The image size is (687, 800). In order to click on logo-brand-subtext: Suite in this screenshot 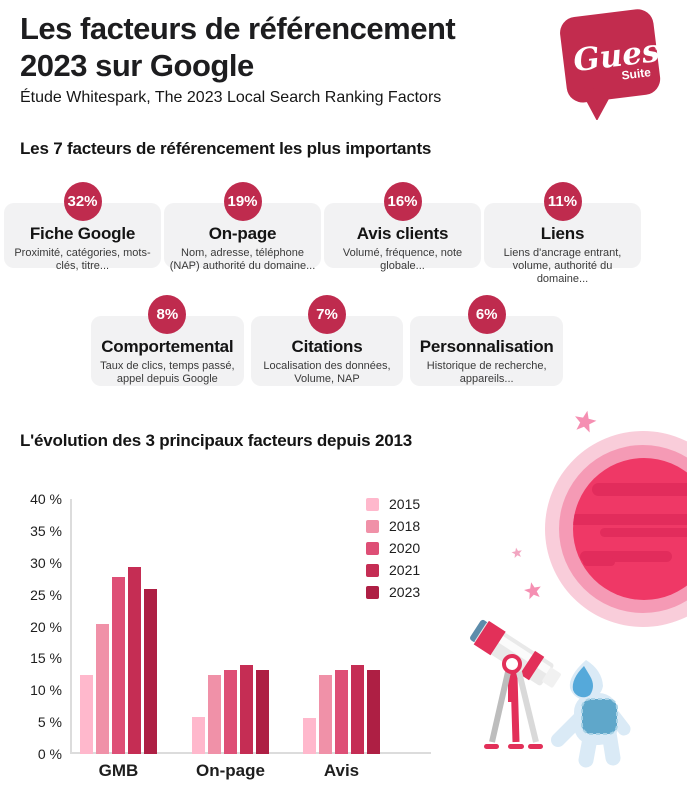, I will do `click(636, 74)`.